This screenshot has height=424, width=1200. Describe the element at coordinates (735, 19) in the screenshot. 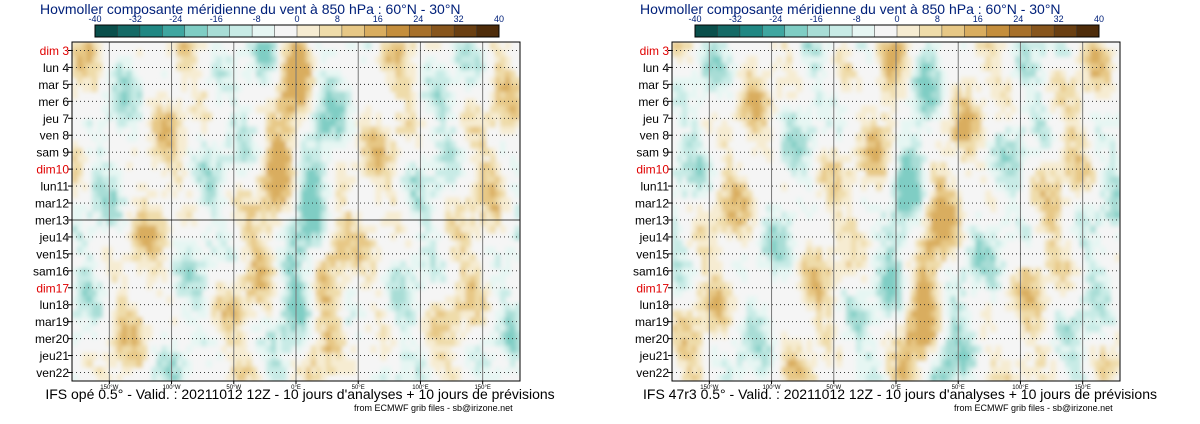

I see `colorbar-tick-label: -32` at that location.